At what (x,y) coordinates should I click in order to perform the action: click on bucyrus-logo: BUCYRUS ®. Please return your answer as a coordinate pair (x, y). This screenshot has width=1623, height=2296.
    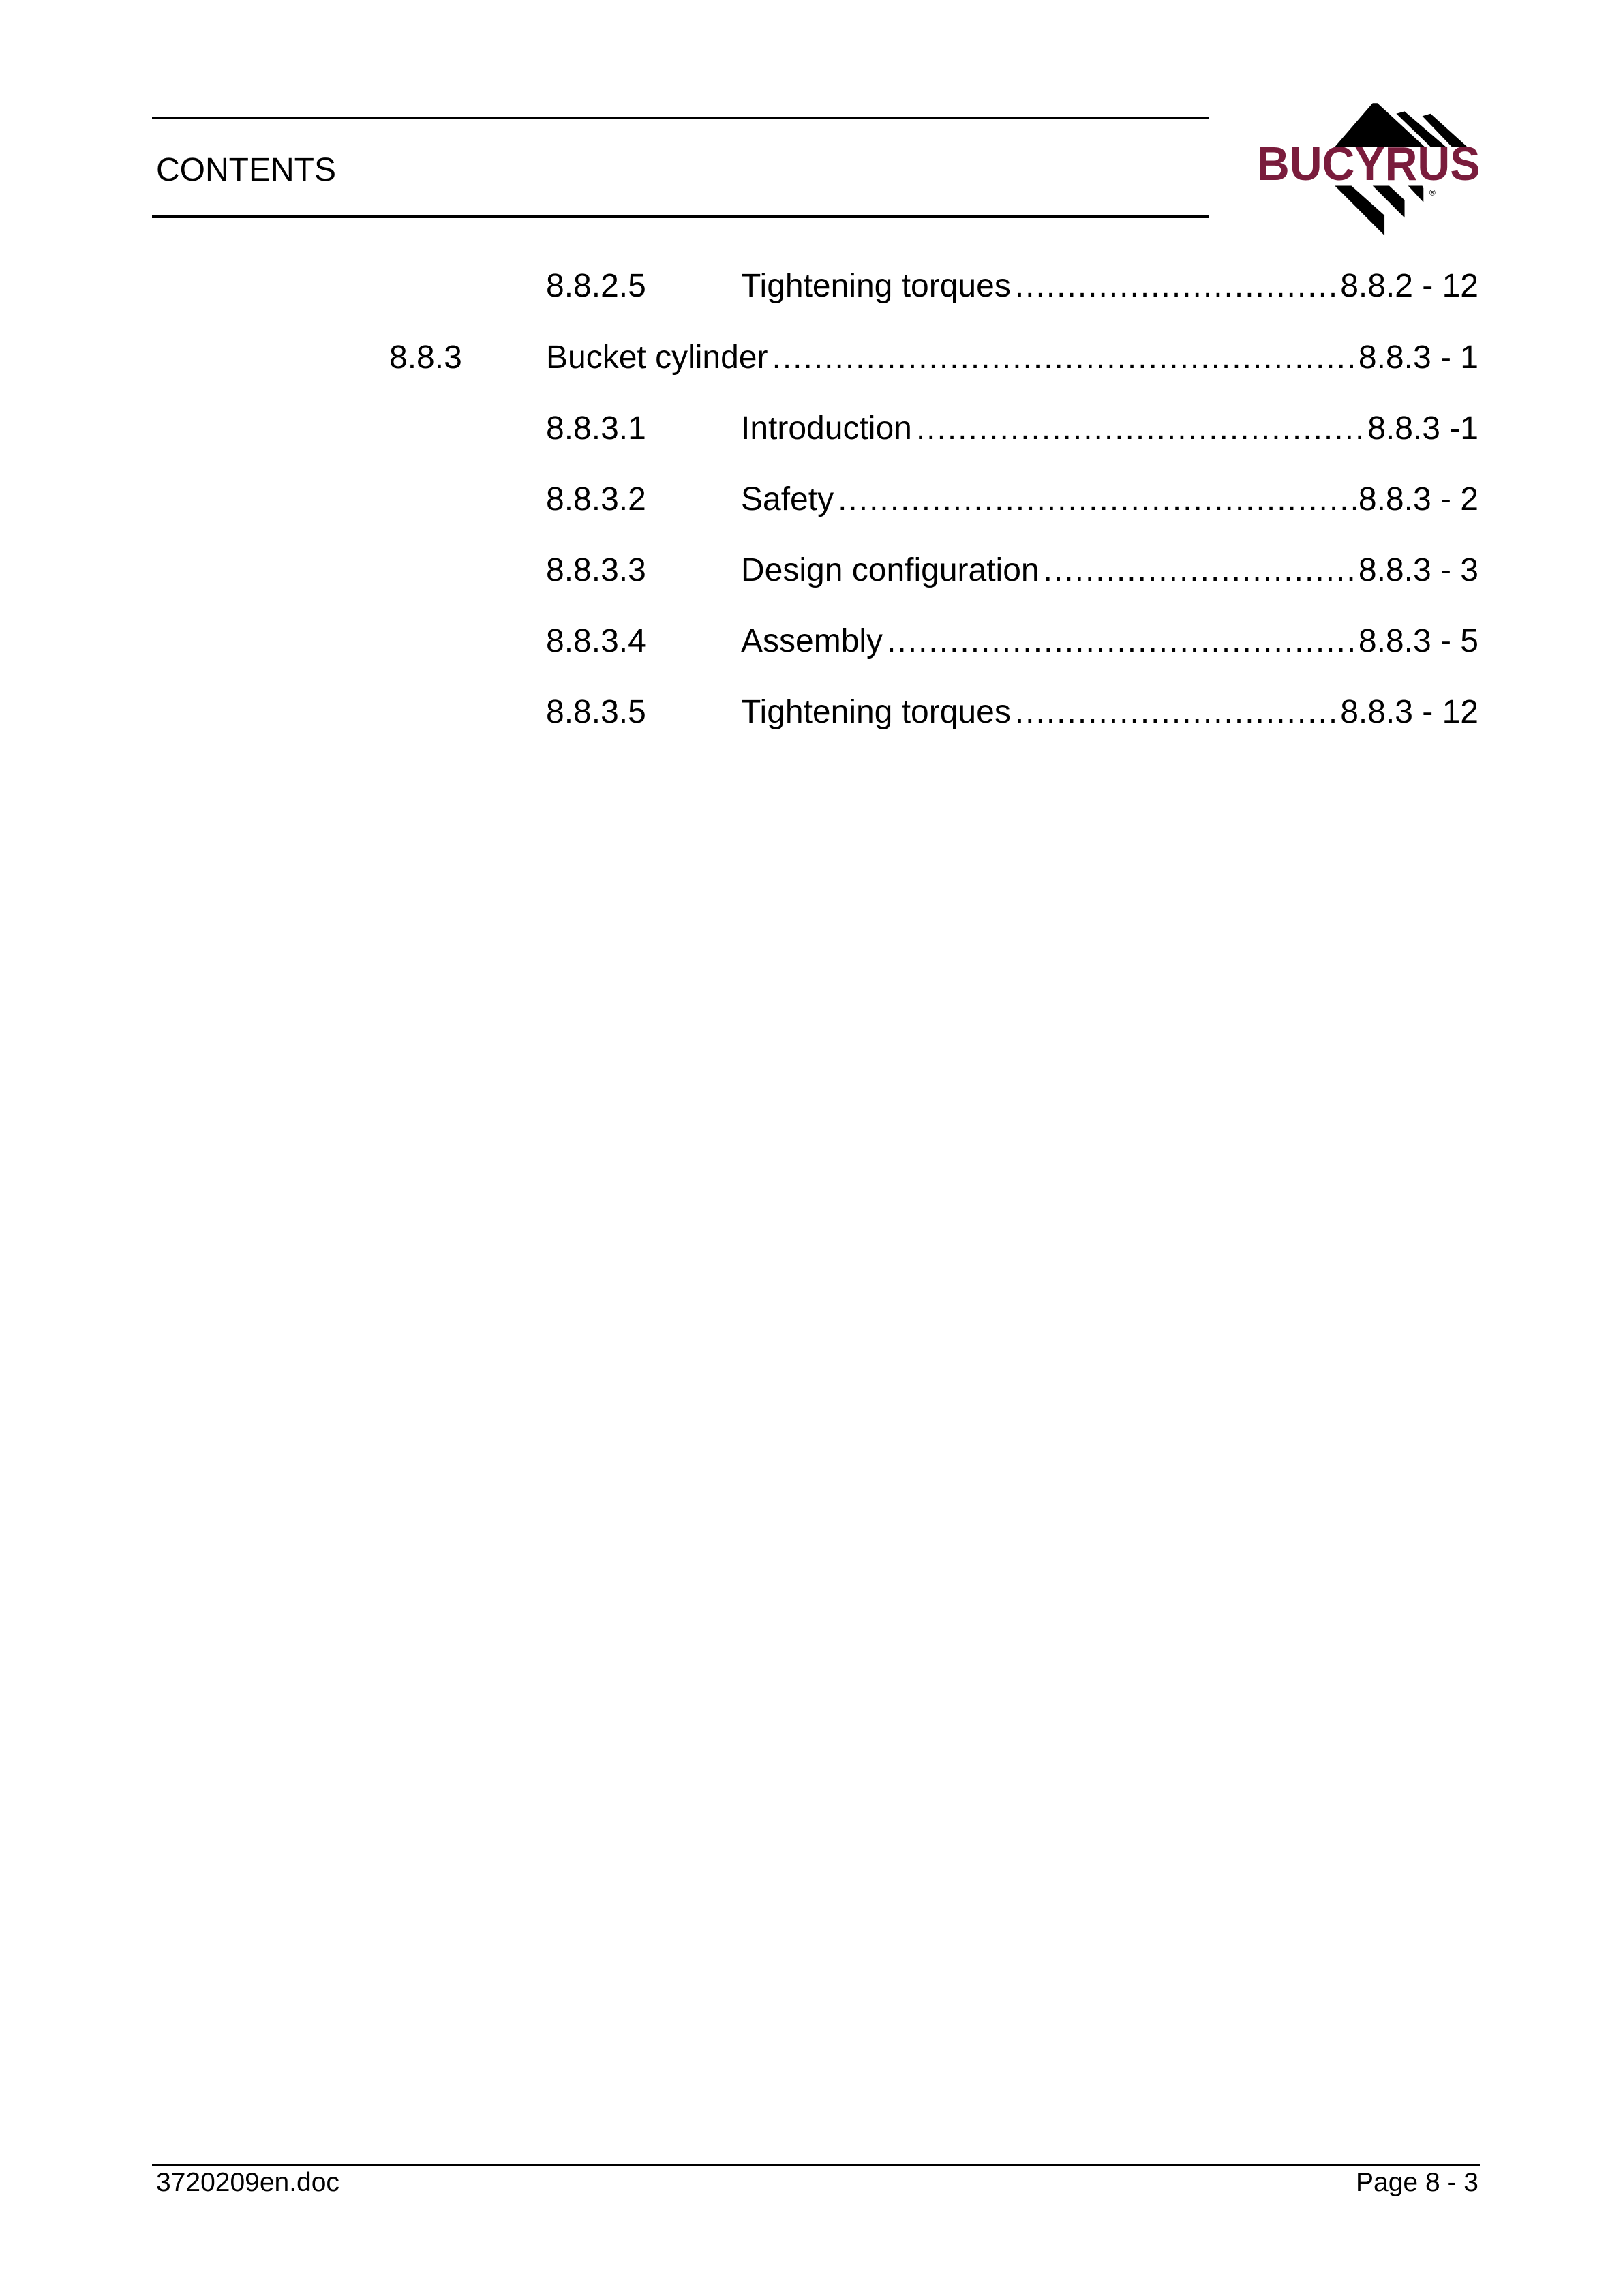
    Looking at the image, I should click on (1369, 169).